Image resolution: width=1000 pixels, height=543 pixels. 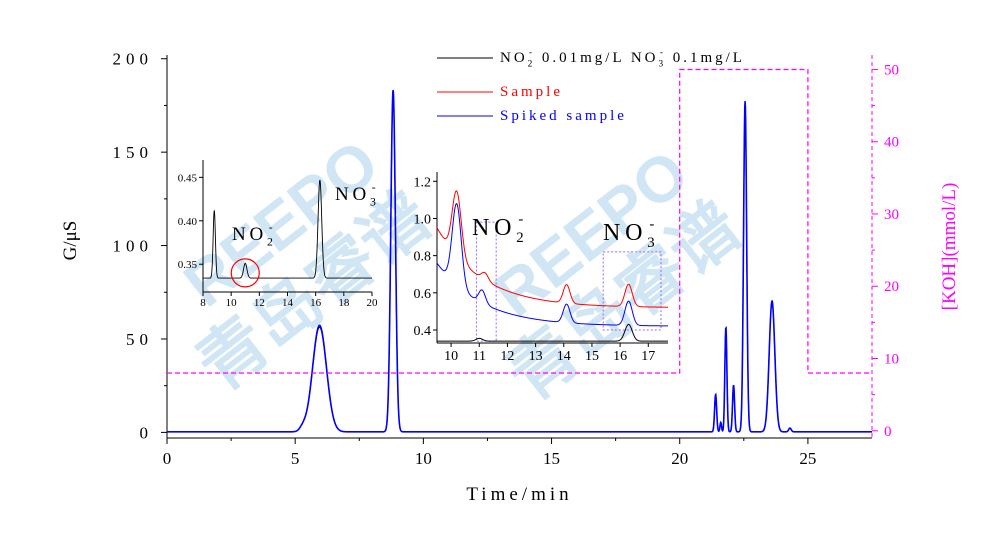 What do you see at coordinates (531, 92) in the screenshot?
I see `legend-label: Sample` at bounding box center [531, 92].